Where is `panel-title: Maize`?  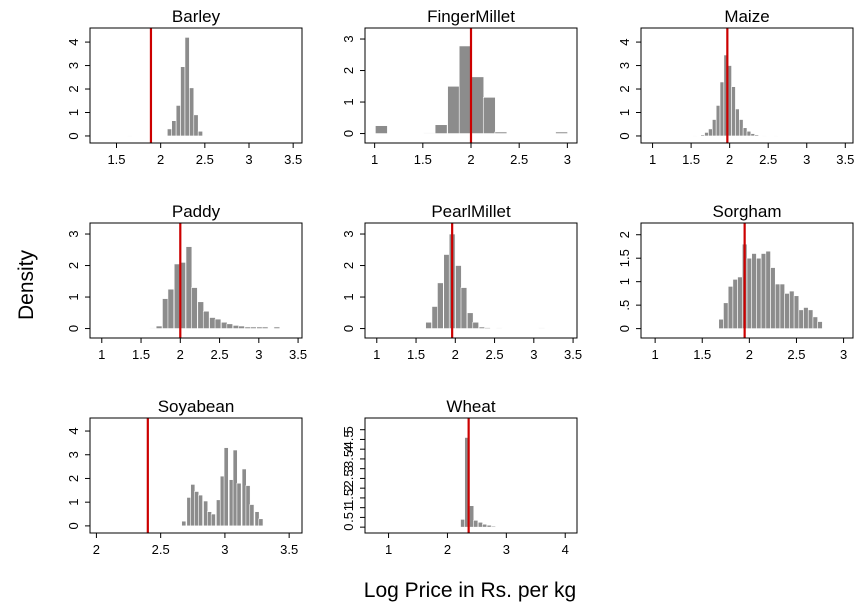 panel-title: Maize is located at coordinates (746, 16).